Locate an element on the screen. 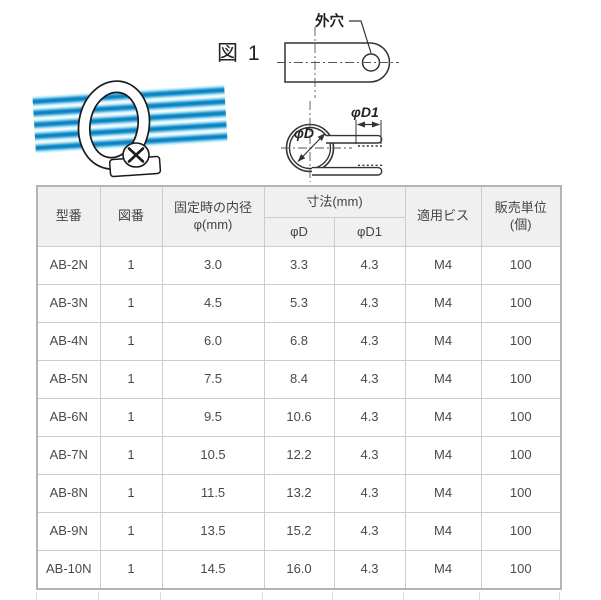 The width and height of the screenshot is (601, 600). table-cell: 5.3 is located at coordinates (299, 303).